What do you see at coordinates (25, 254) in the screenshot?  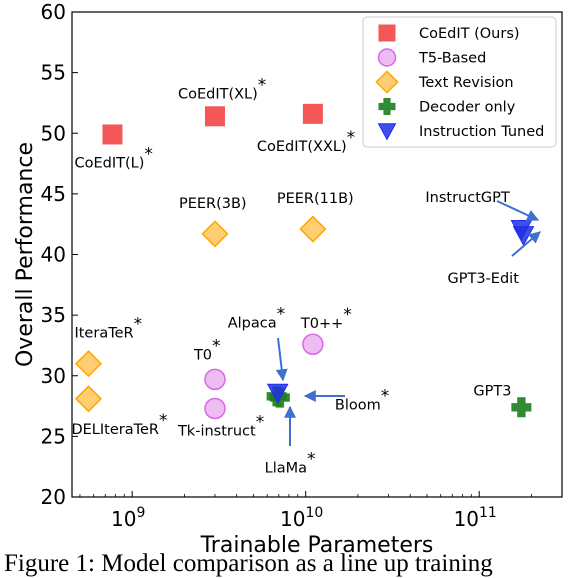 I see `y-axis-title: Overall Performance` at bounding box center [25, 254].